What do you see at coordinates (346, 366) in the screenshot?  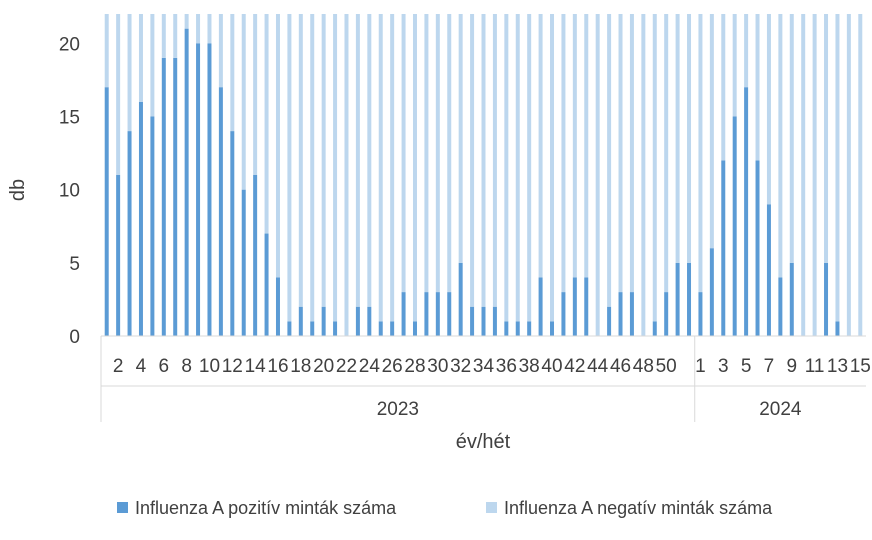 I see `x-tick-label: 22` at bounding box center [346, 366].